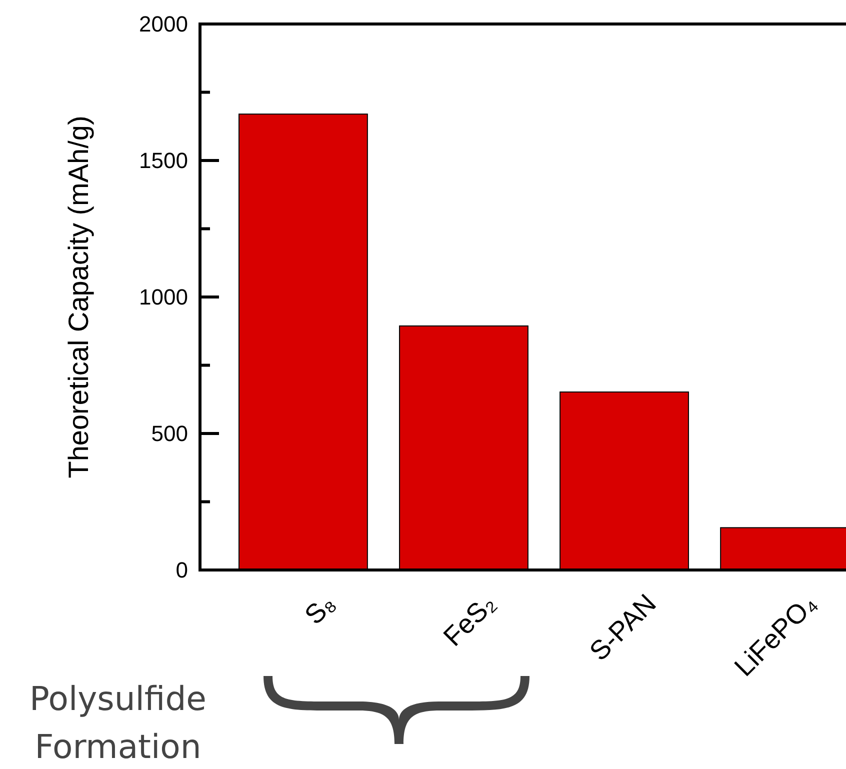  What do you see at coordinates (118, 722) in the screenshot?
I see `text: Polysulfide Formation` at bounding box center [118, 722].